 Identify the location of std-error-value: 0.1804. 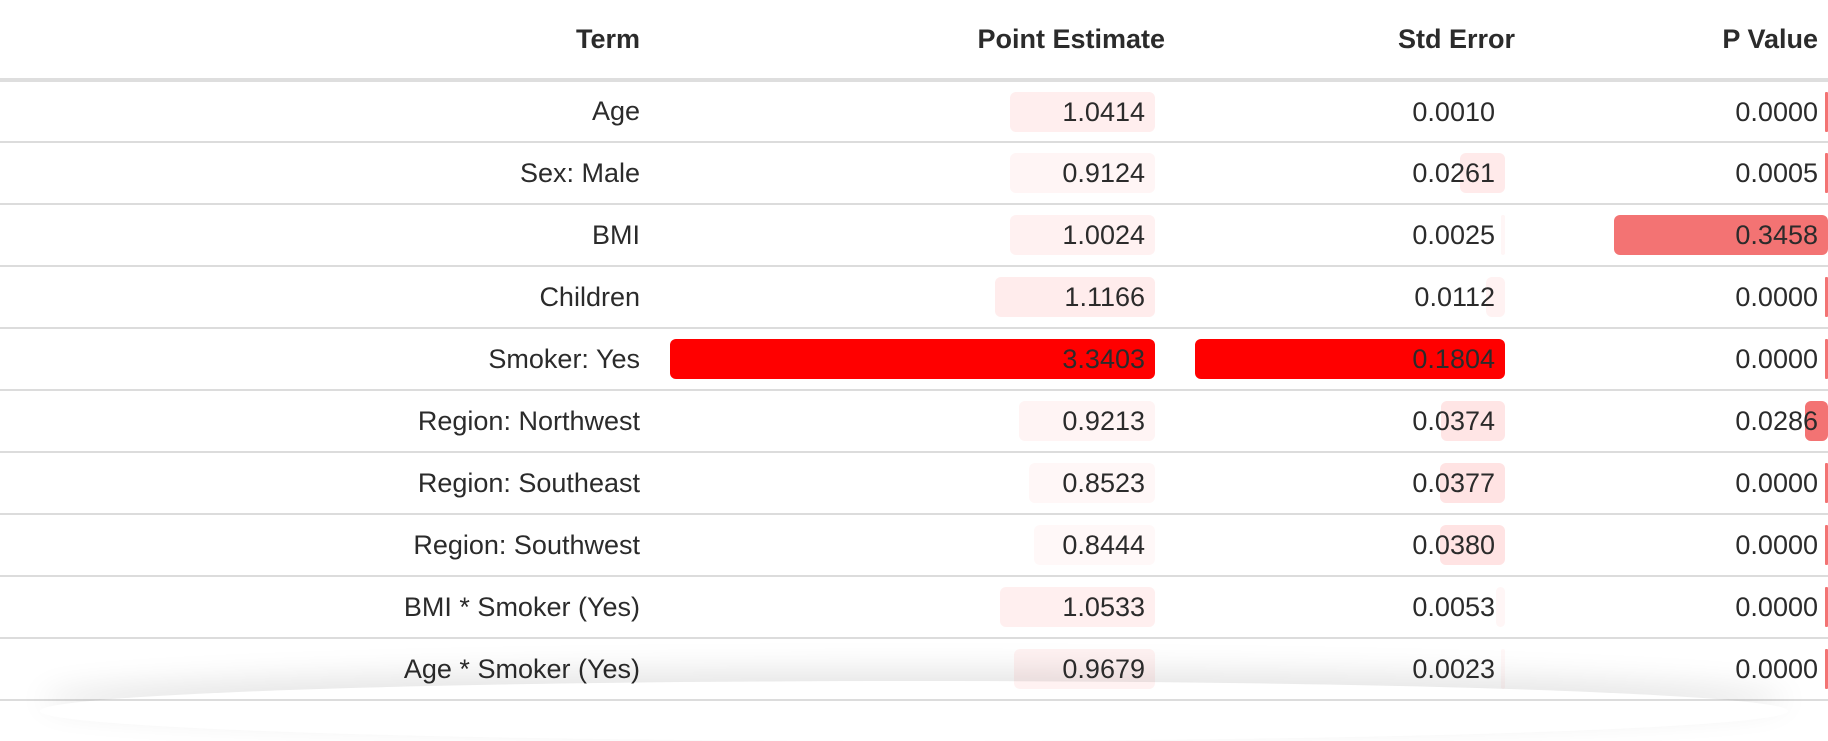
(1453, 359).